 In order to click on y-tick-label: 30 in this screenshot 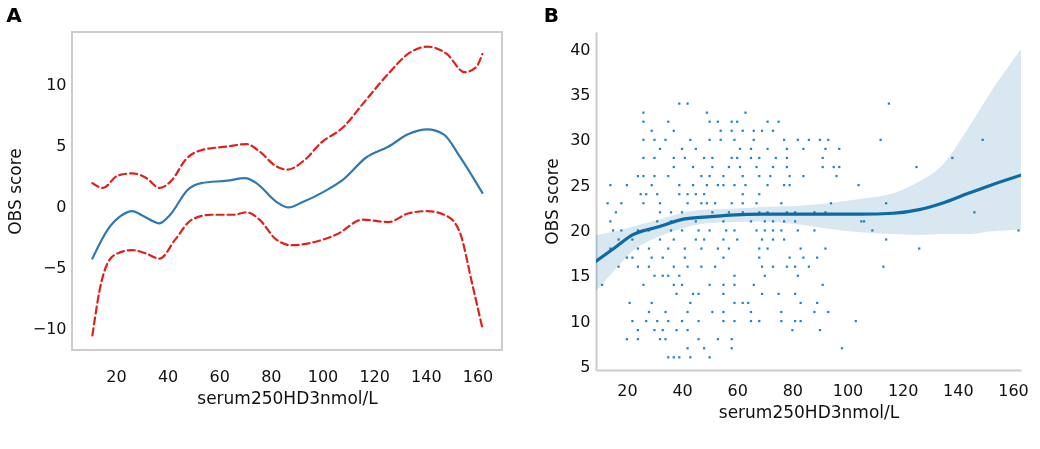, I will do `click(580, 140)`.